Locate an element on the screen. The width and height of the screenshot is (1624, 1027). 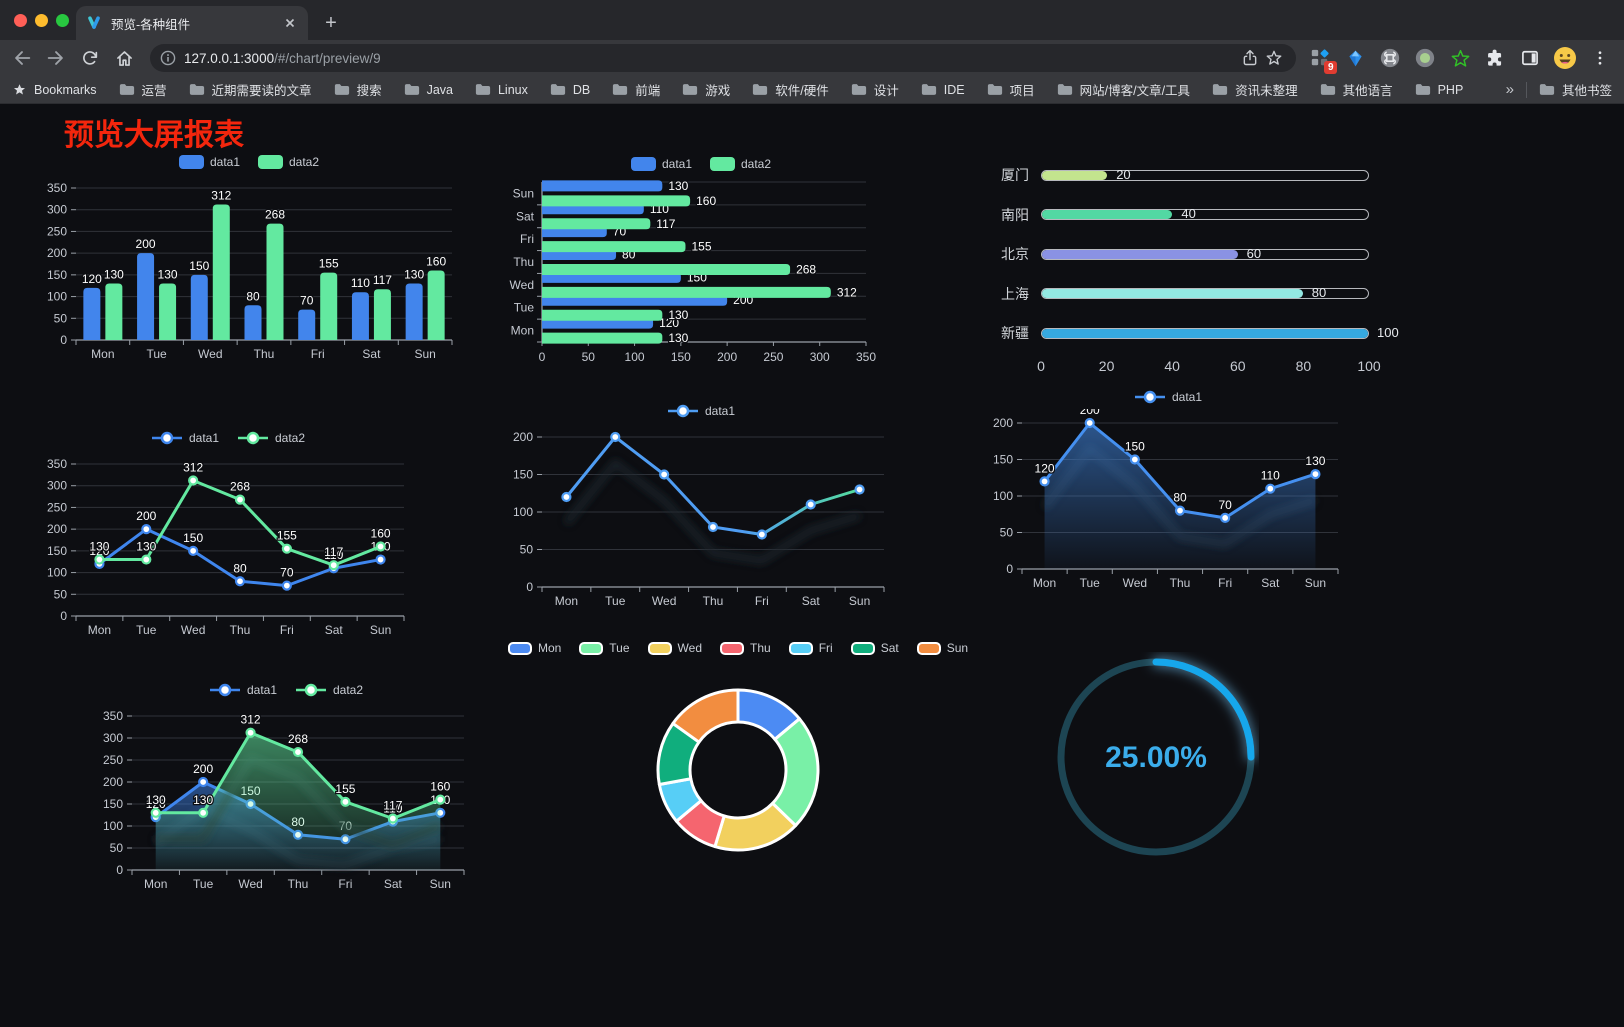
bookmark-folder-label: DB is located at coordinates (581, 89).